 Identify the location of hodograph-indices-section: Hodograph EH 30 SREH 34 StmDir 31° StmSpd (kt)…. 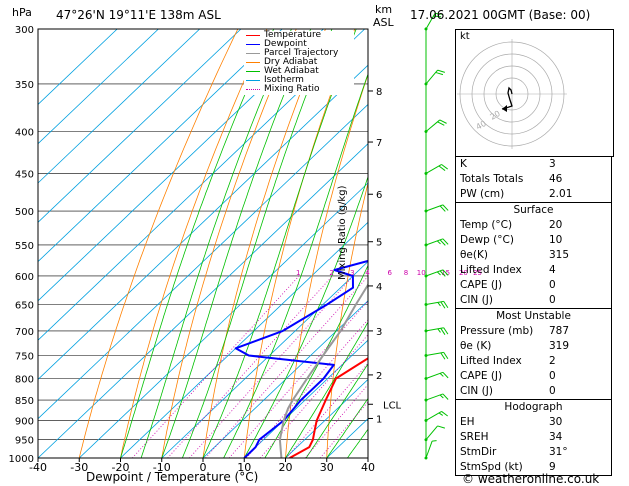
(533, 438).